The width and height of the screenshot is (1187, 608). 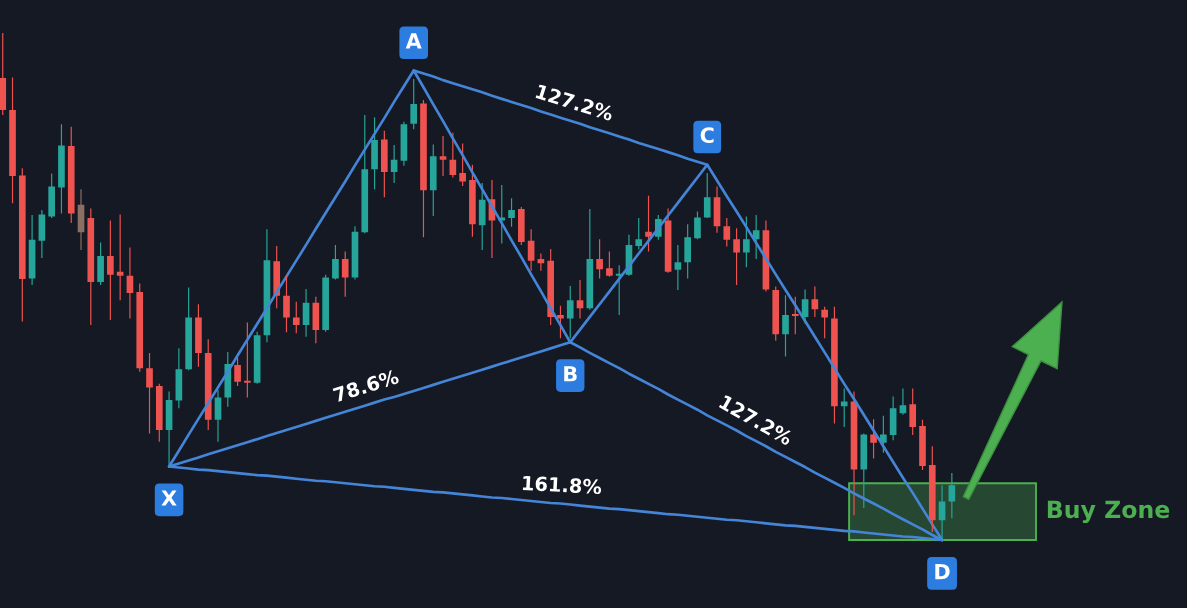 What do you see at coordinates (1108, 512) in the screenshot?
I see `band-label: Buy Zone` at bounding box center [1108, 512].